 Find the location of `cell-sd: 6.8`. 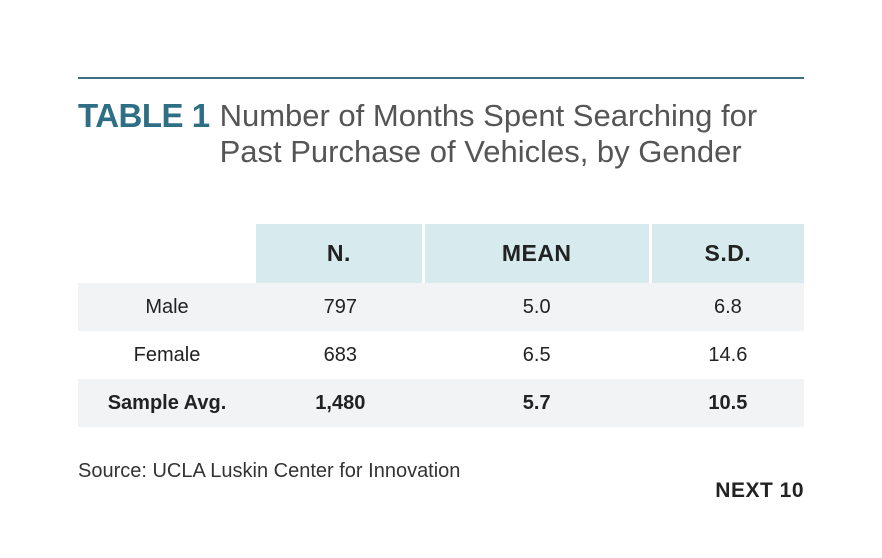

cell-sd: 6.8 is located at coordinates (726, 307).